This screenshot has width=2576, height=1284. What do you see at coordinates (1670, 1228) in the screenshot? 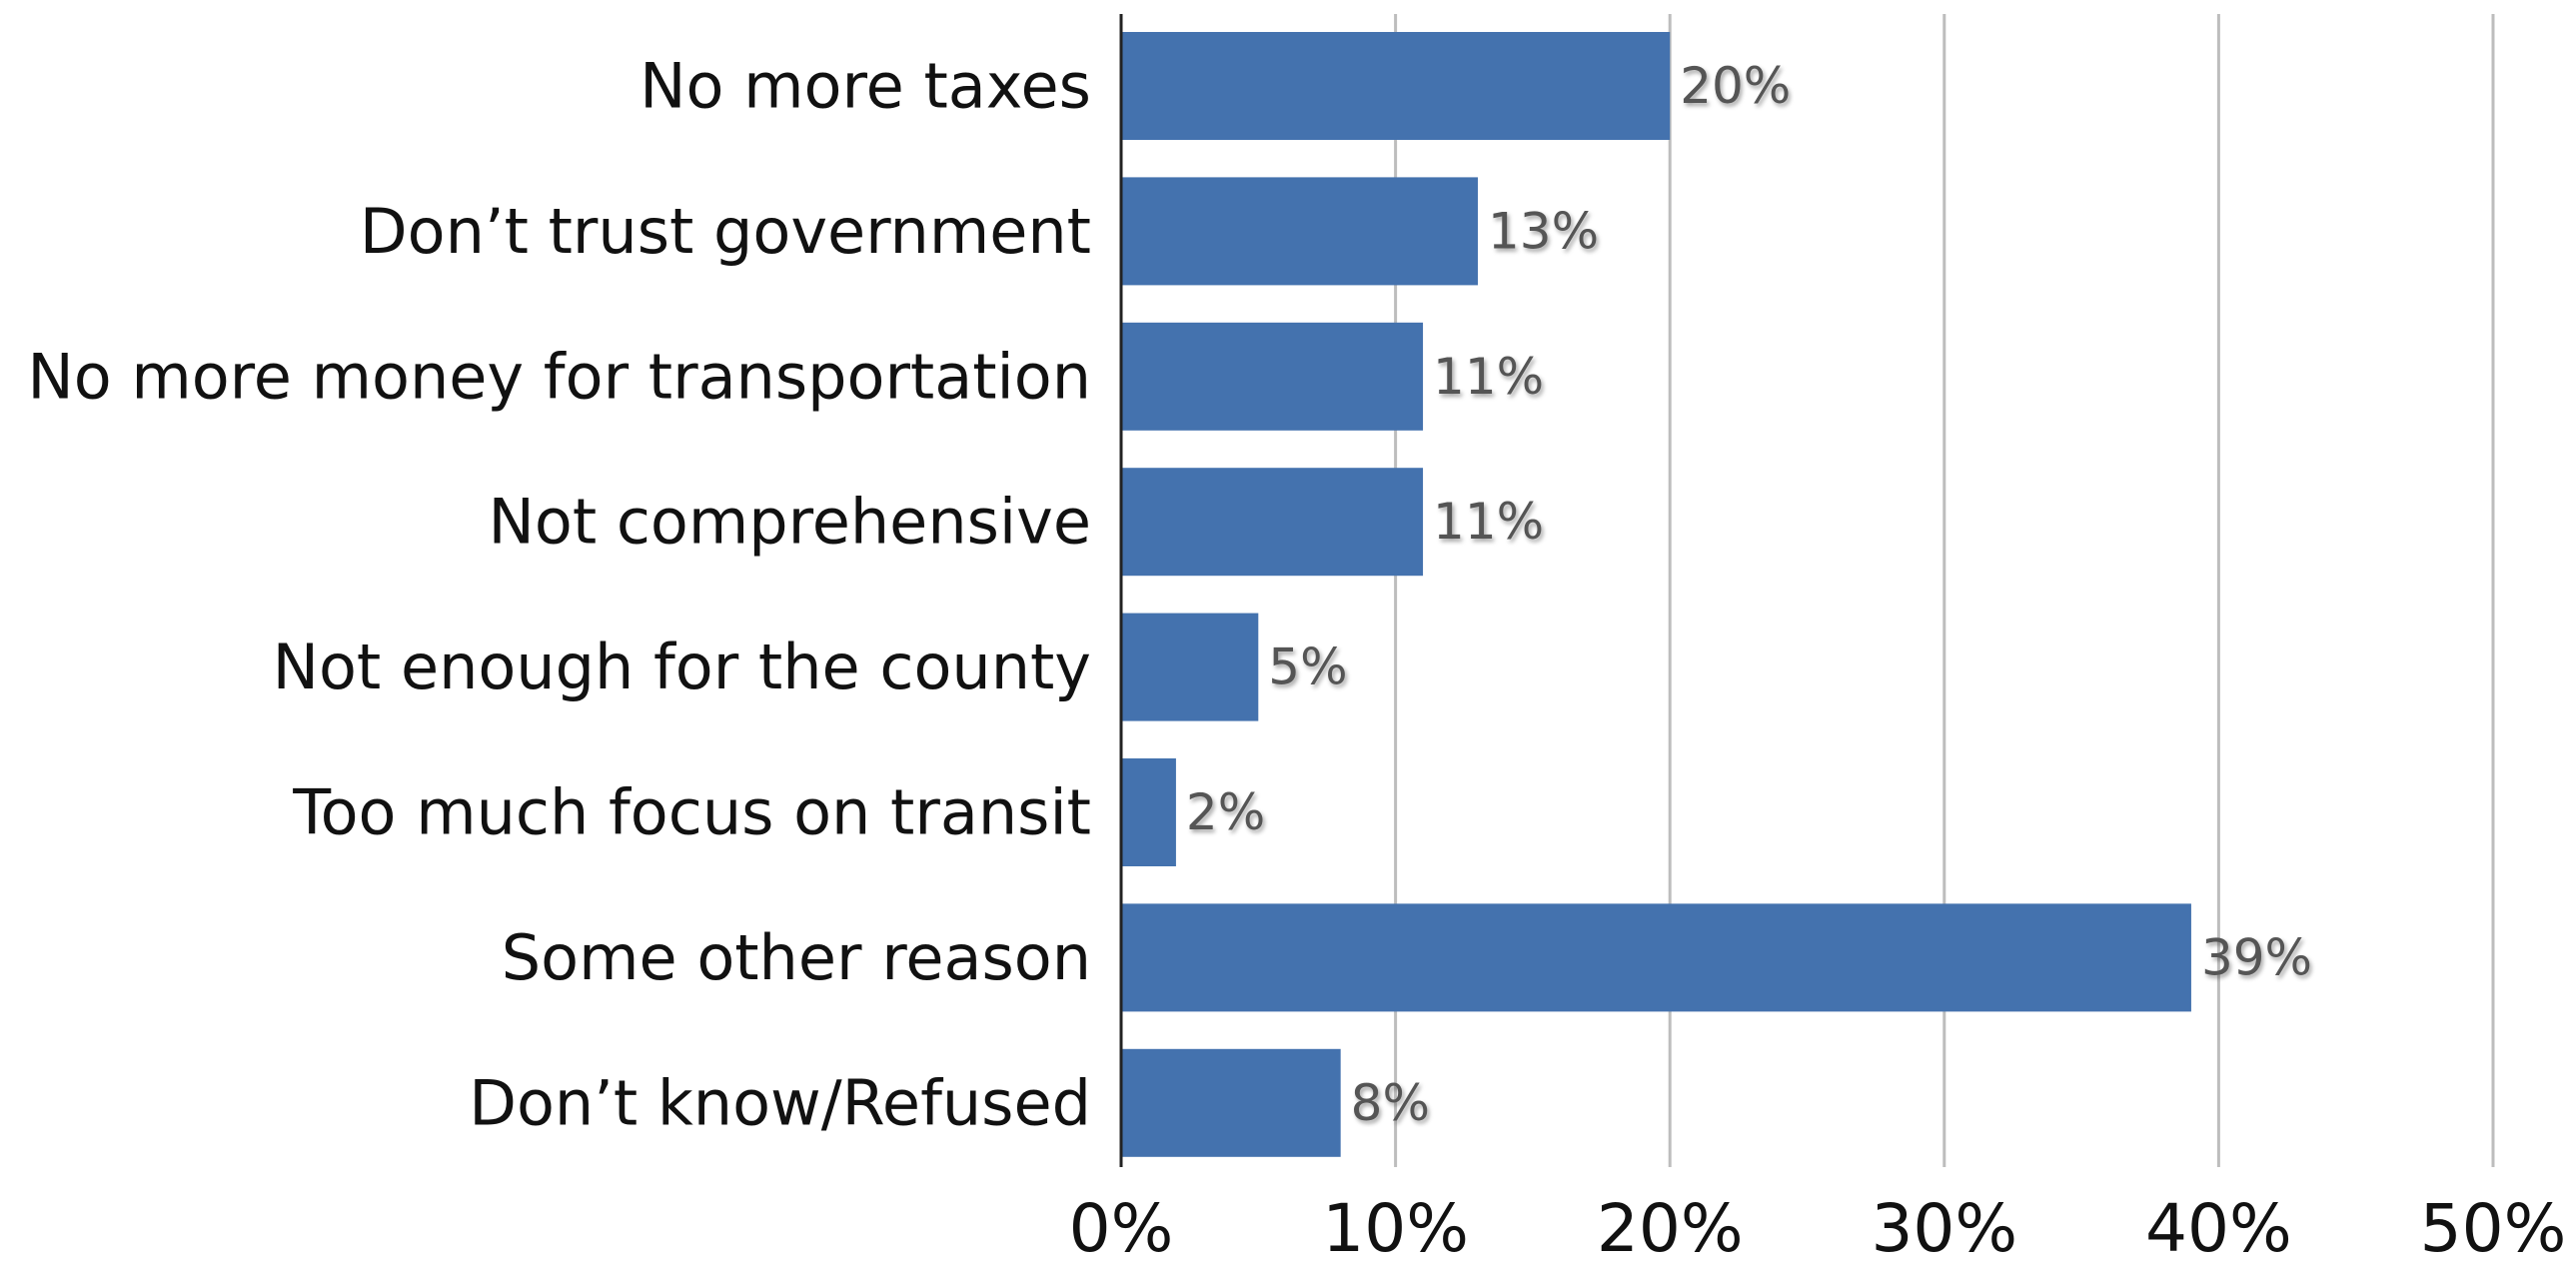
I see `x-tick-label: 20%` at bounding box center [1670, 1228].